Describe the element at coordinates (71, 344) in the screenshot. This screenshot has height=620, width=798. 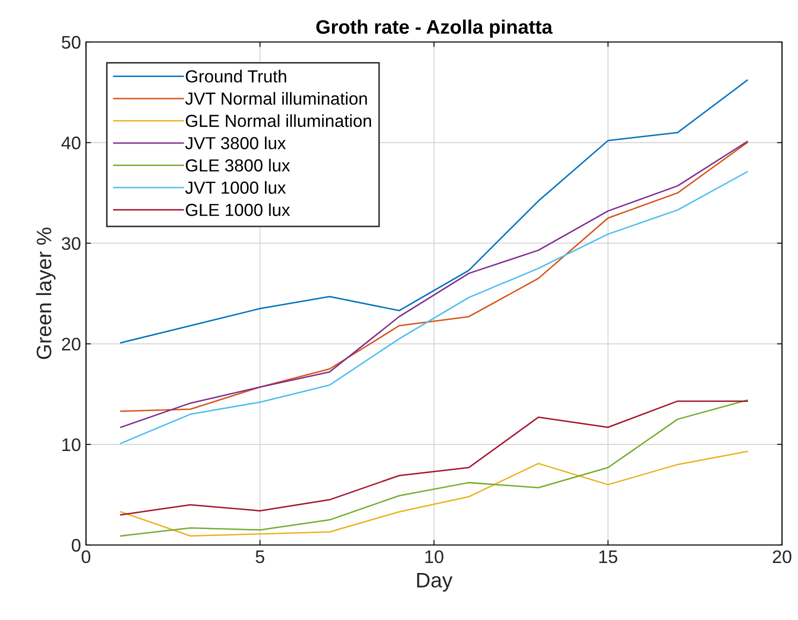
I see `y-tick-label: 20` at that location.